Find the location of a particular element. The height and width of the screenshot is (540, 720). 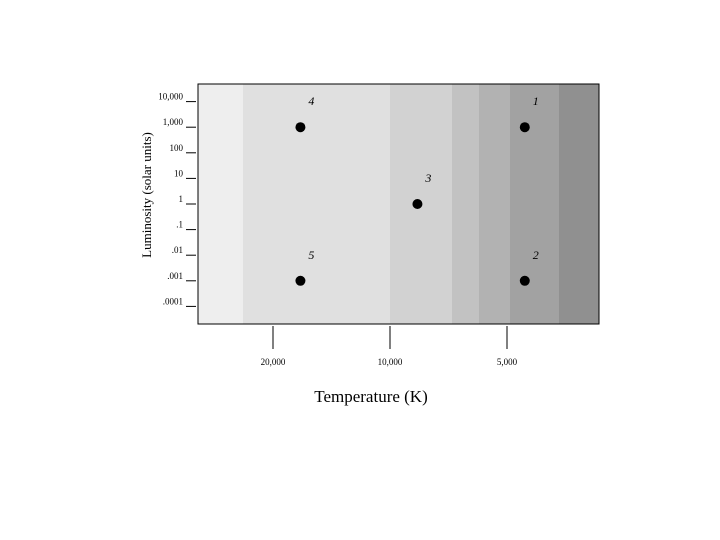

point-label: 3 is located at coordinates (427, 178).